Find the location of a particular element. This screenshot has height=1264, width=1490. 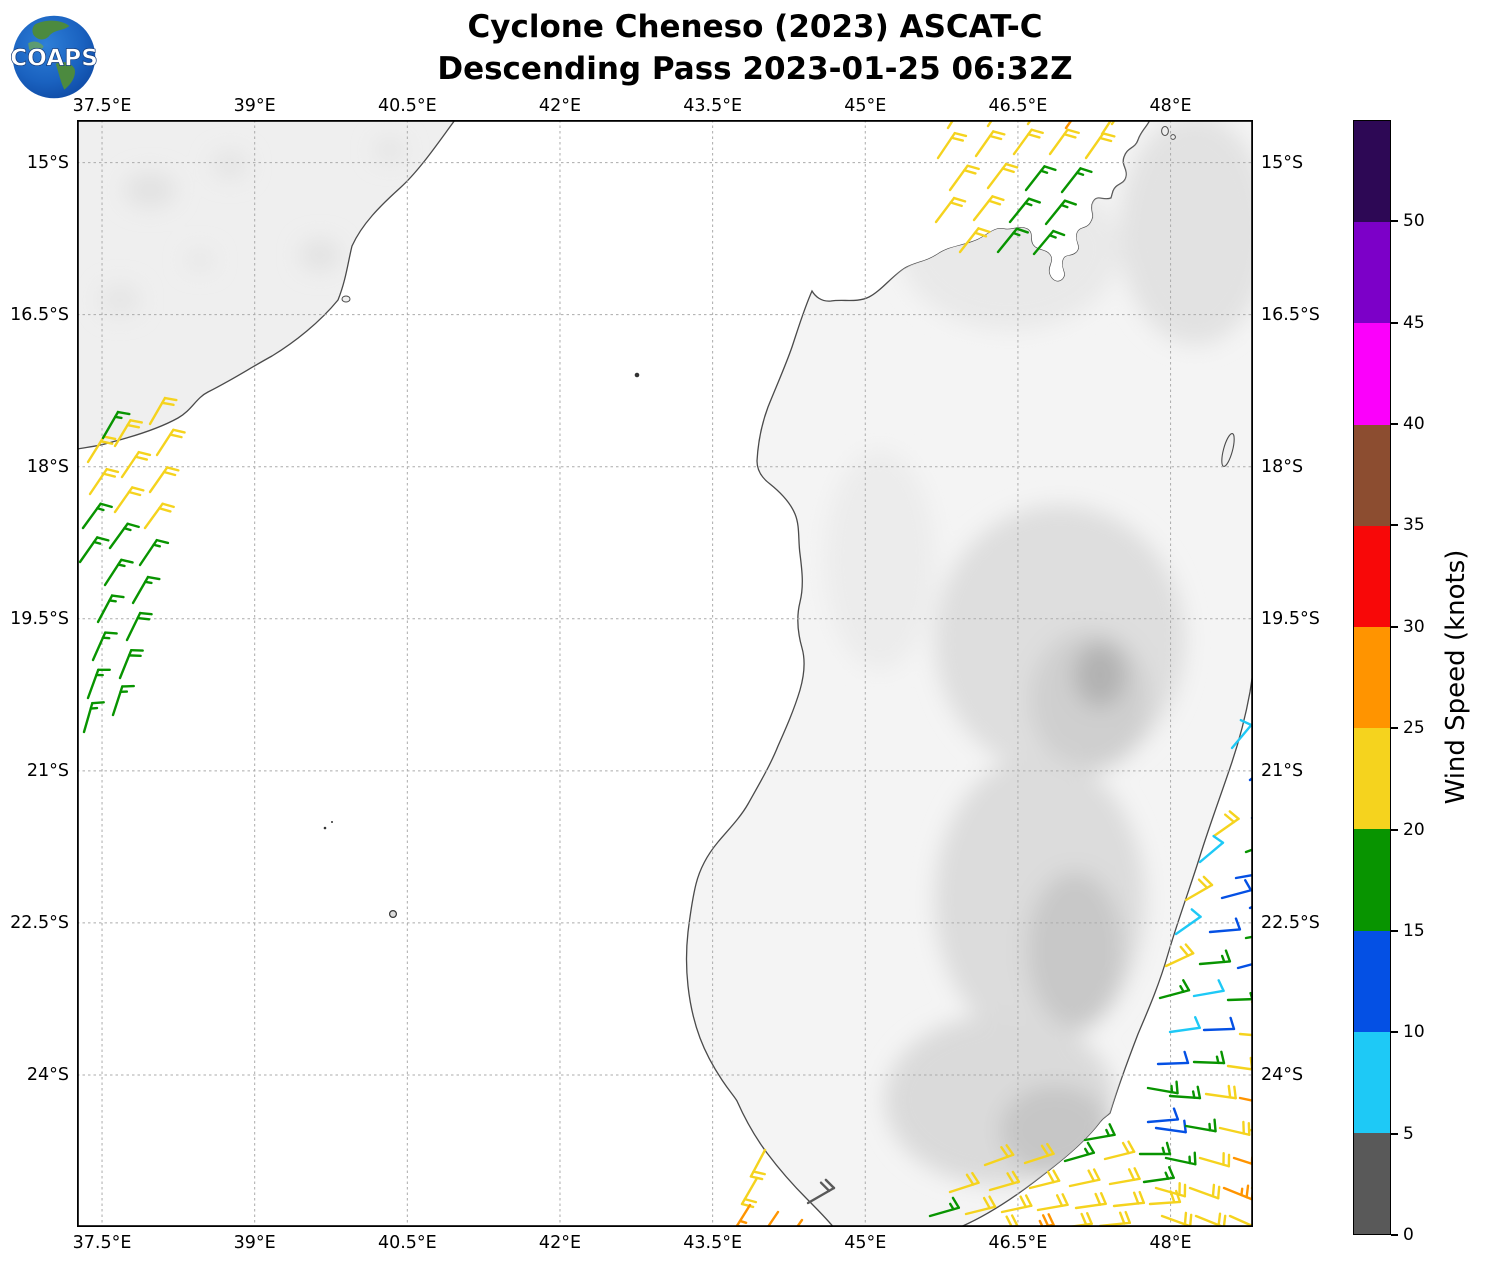

coaps-logo: COAPS is located at coordinates (54, 57).